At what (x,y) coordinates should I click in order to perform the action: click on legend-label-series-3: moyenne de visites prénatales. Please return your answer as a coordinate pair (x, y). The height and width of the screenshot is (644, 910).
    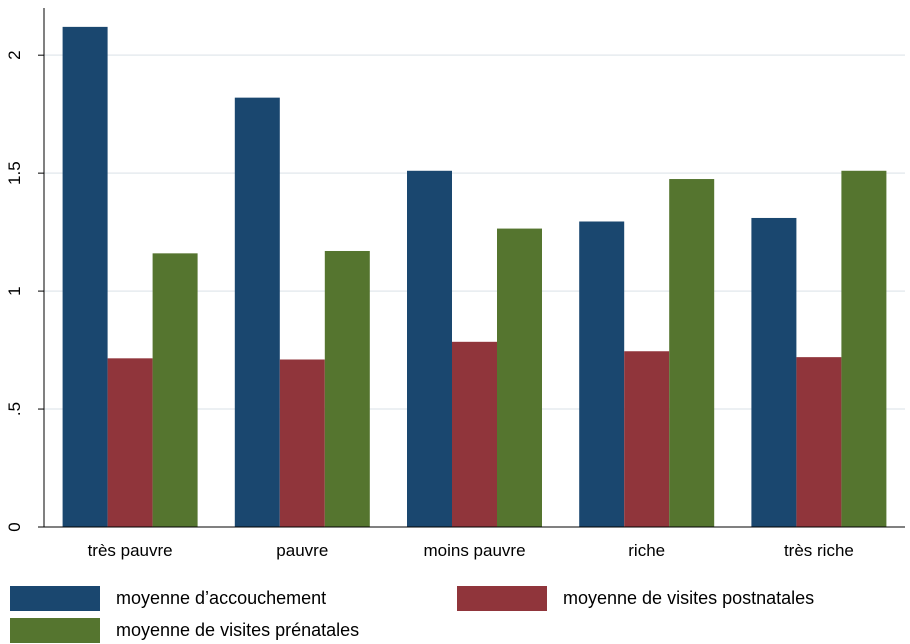
    Looking at the image, I should click on (238, 630).